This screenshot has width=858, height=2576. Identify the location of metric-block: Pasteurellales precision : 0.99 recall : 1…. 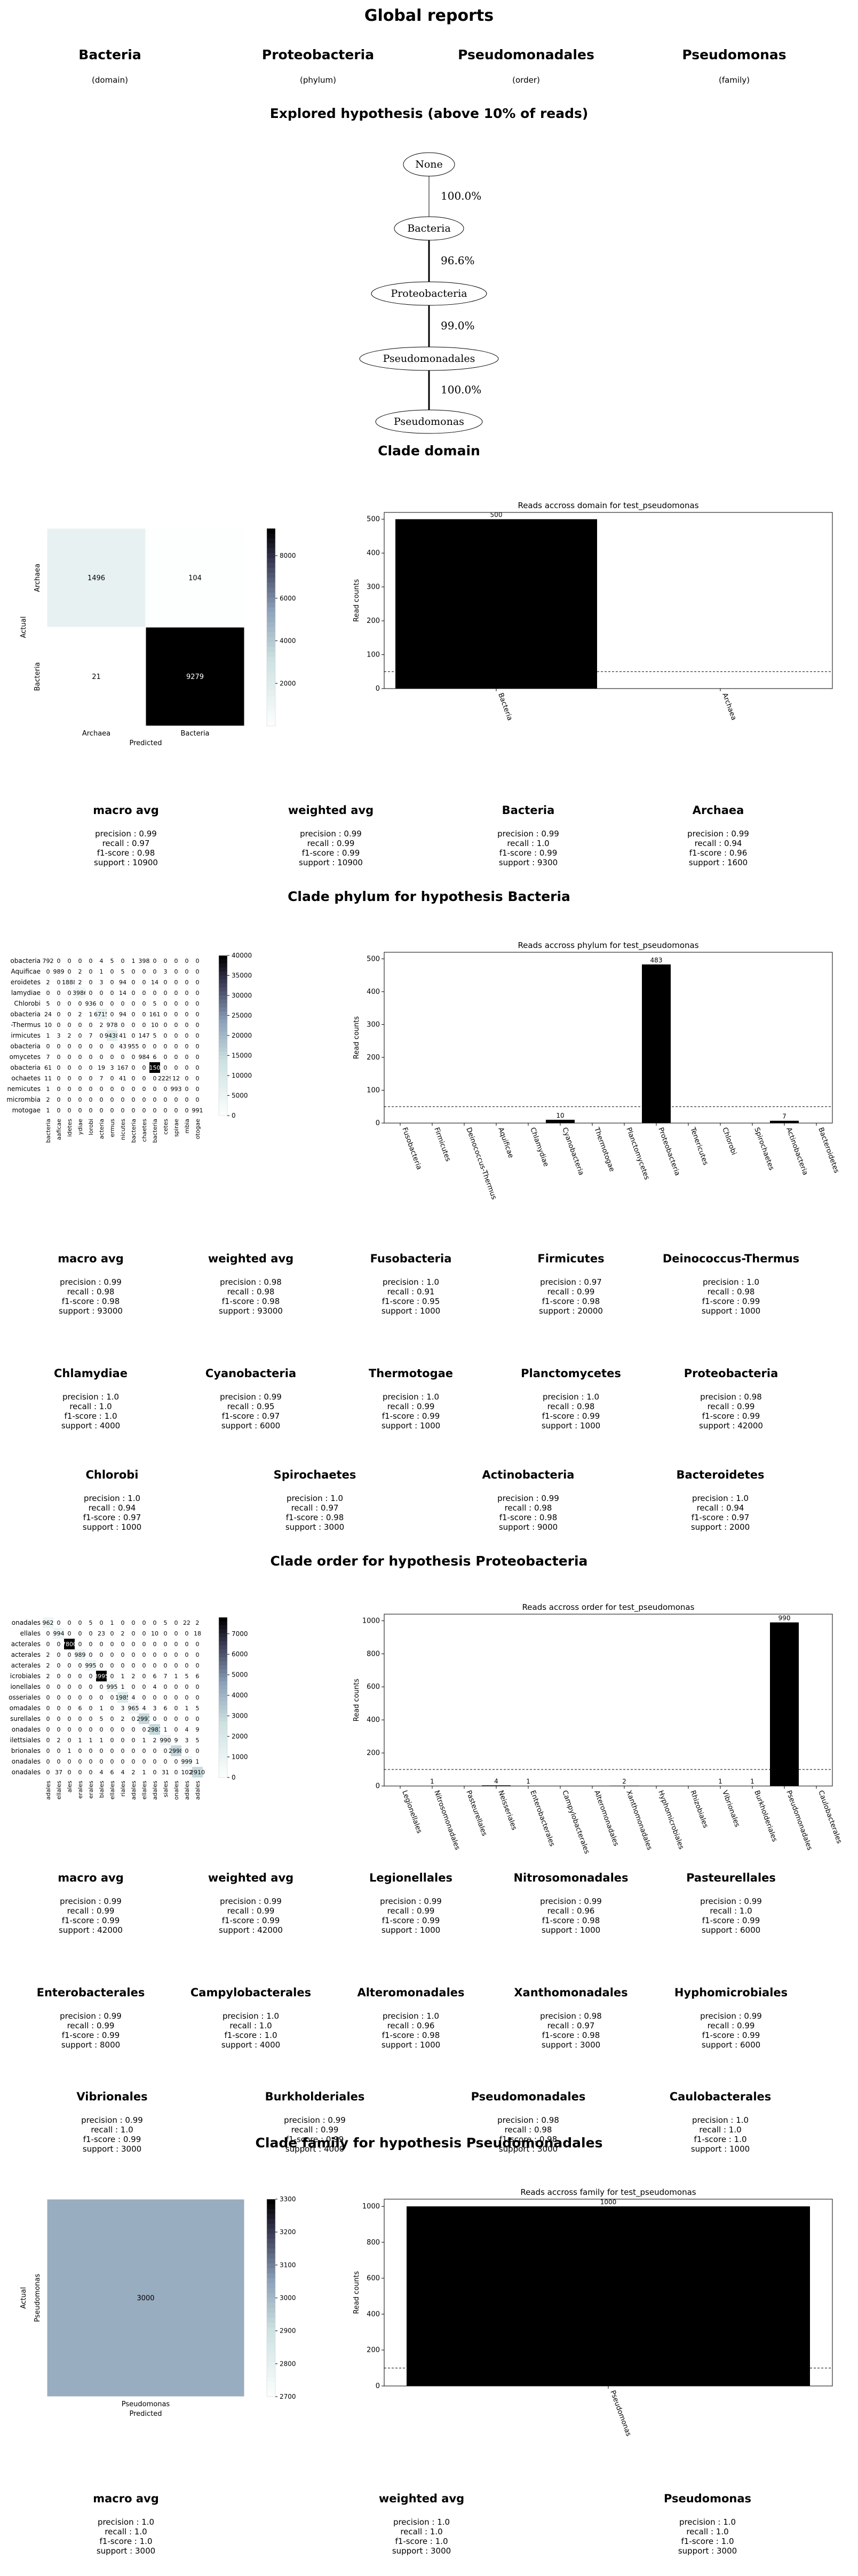
(731, 1903).